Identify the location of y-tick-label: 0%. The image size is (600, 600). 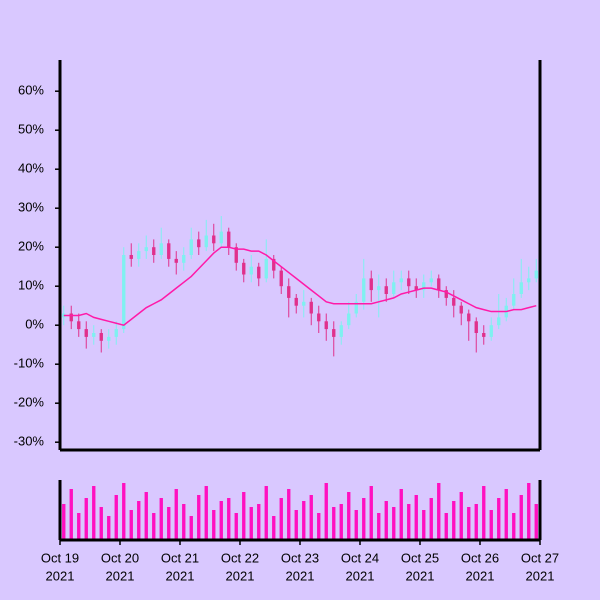
(34, 324).